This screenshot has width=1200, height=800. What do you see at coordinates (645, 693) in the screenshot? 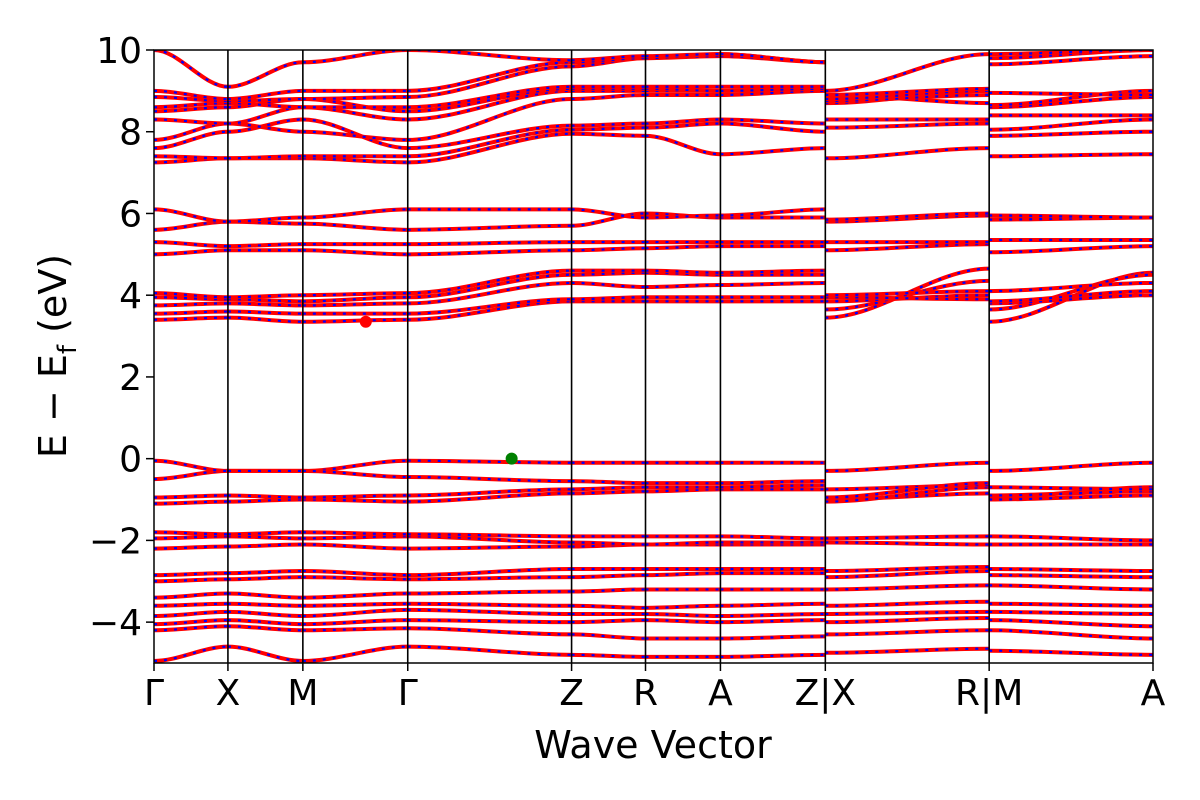
I see `x-tick-label: R` at bounding box center [645, 693].